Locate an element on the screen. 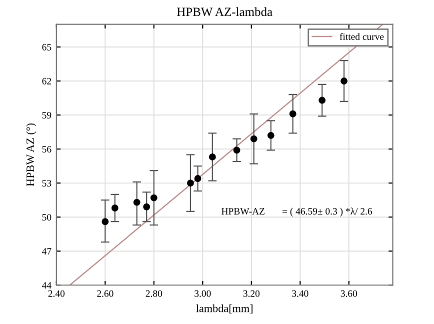 The height and width of the screenshot is (324, 434). y-tick-label: 56 is located at coordinates (47, 149).